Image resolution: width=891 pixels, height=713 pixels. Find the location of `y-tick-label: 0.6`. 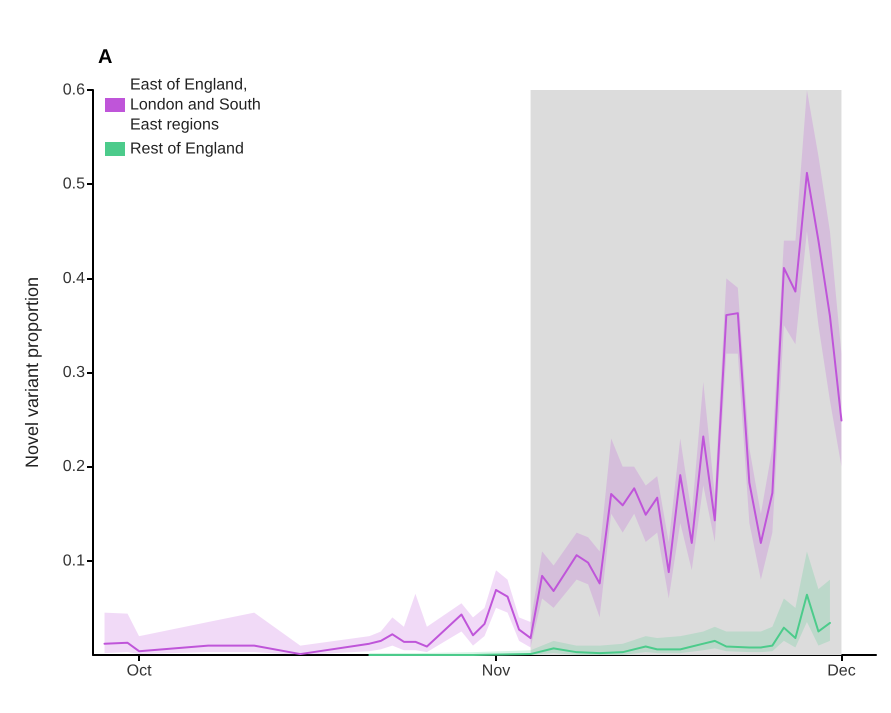

y-tick-label: 0.6 is located at coordinates (74, 90).